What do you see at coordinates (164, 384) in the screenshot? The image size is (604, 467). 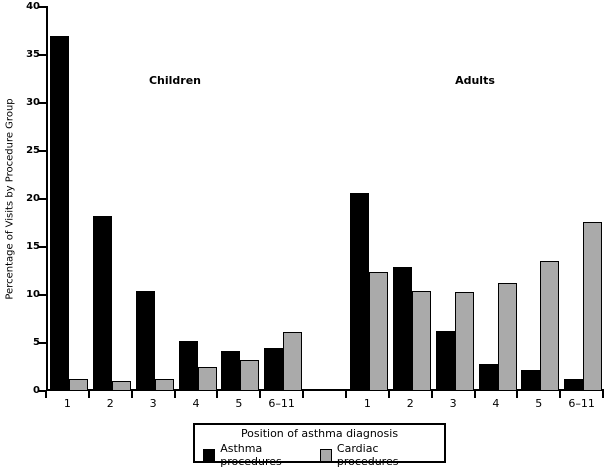 I see `bar-children-pos3-cardiac` at bounding box center [164, 384].